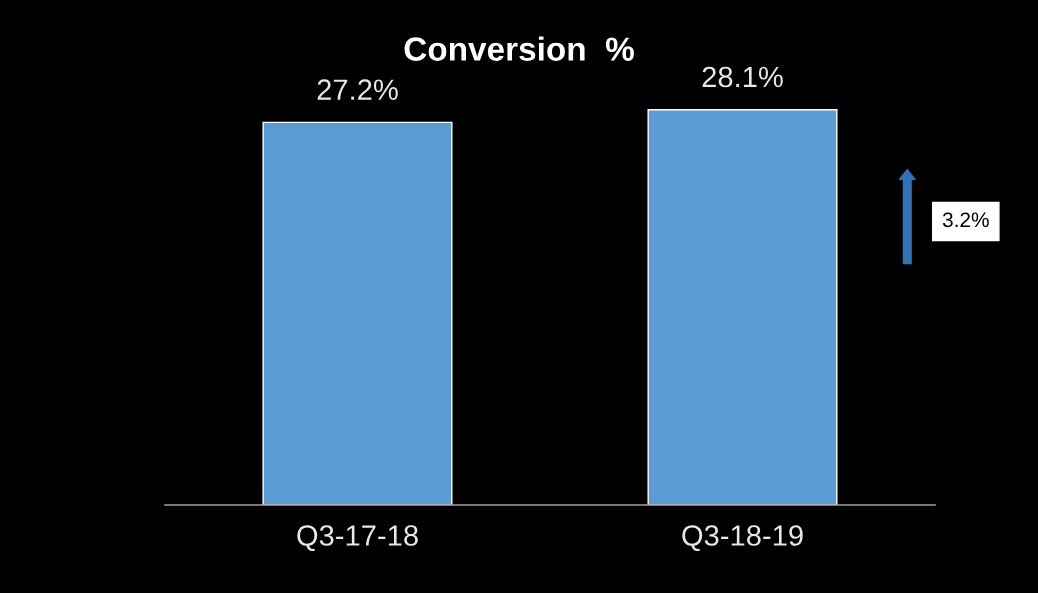 The height and width of the screenshot is (593, 1038). What do you see at coordinates (742, 538) in the screenshot?
I see `x-tick-label: Q3-18-19` at bounding box center [742, 538].